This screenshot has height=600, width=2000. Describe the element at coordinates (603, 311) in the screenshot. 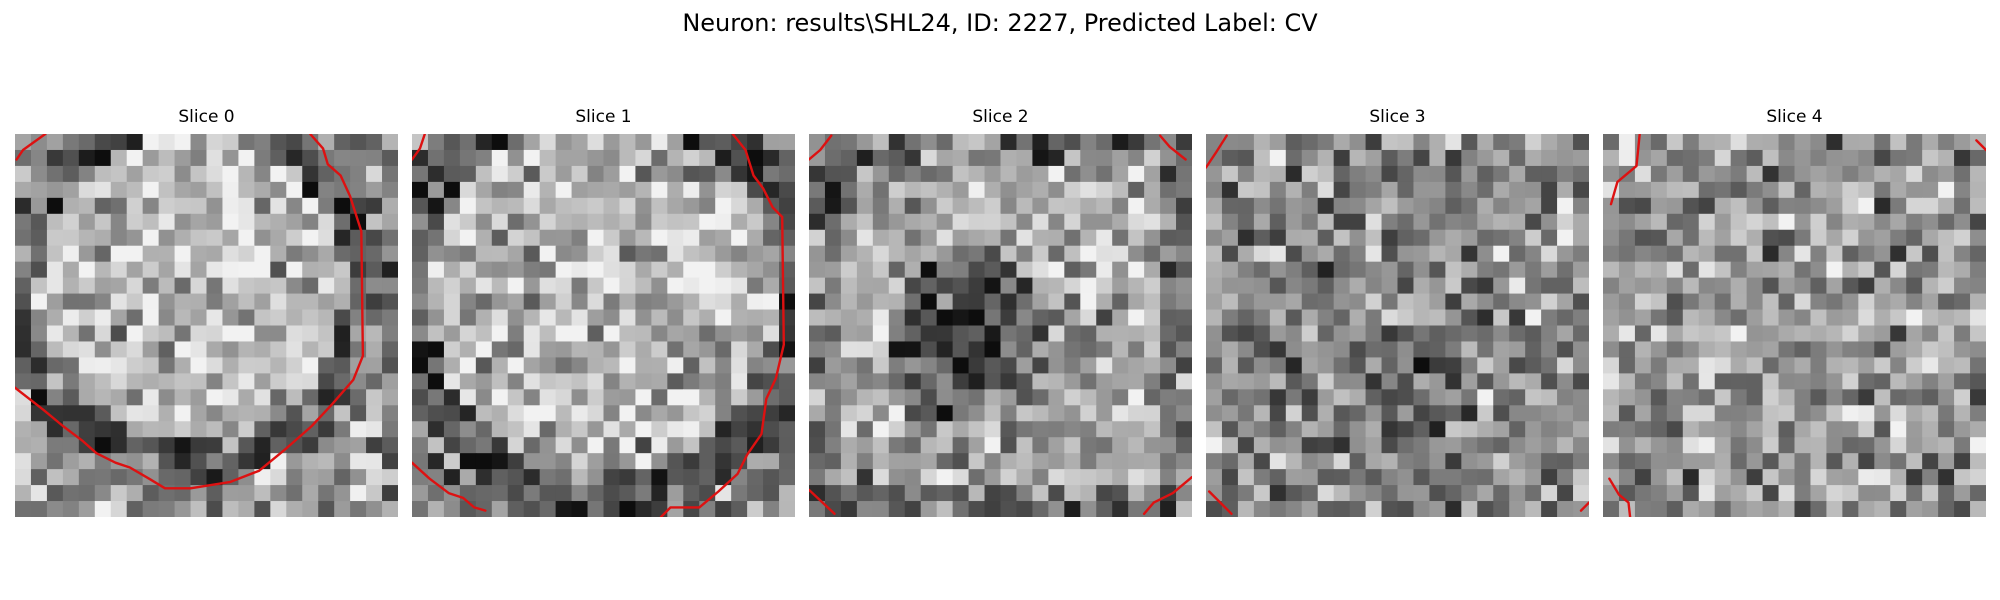

I see `slice-panel-1: Slice 1` at that location.